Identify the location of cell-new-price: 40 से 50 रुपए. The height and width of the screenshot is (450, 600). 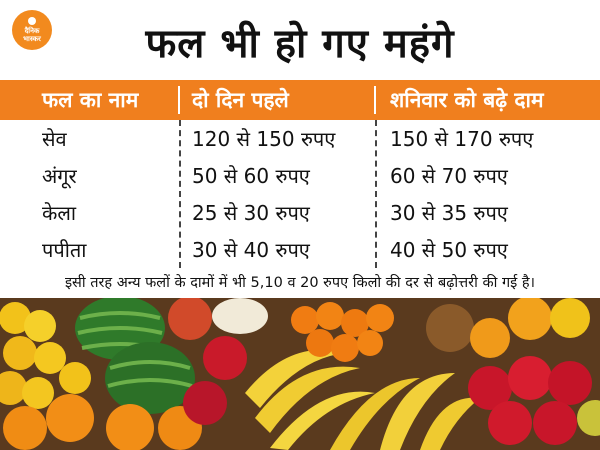
(449, 250).